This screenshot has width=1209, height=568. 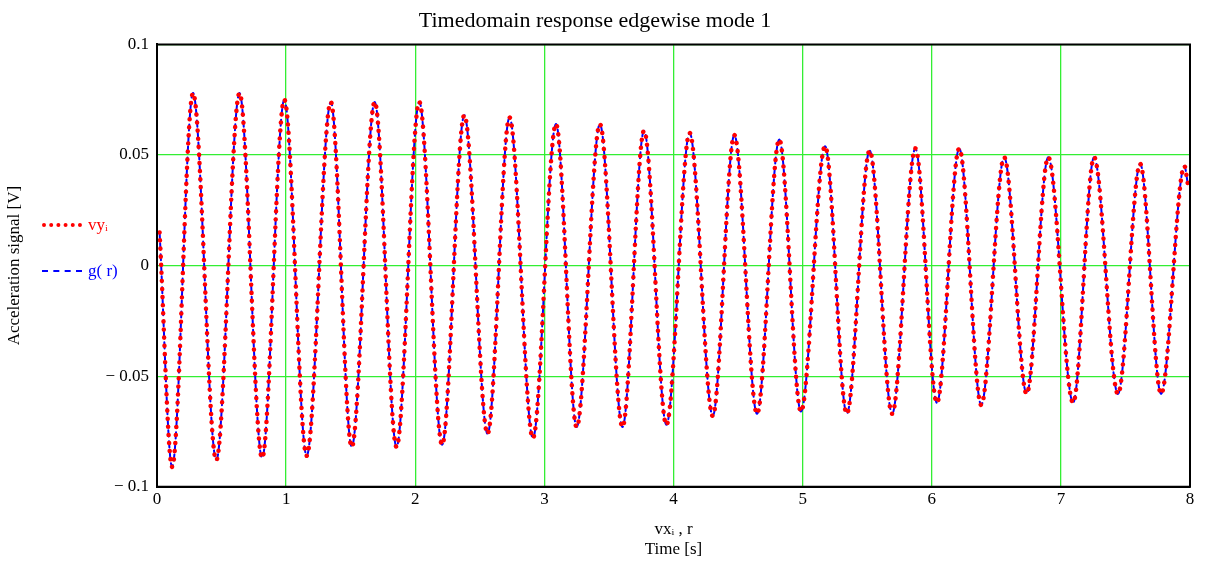 I want to click on y-tick-label: 0.1, so click(x=138, y=43).